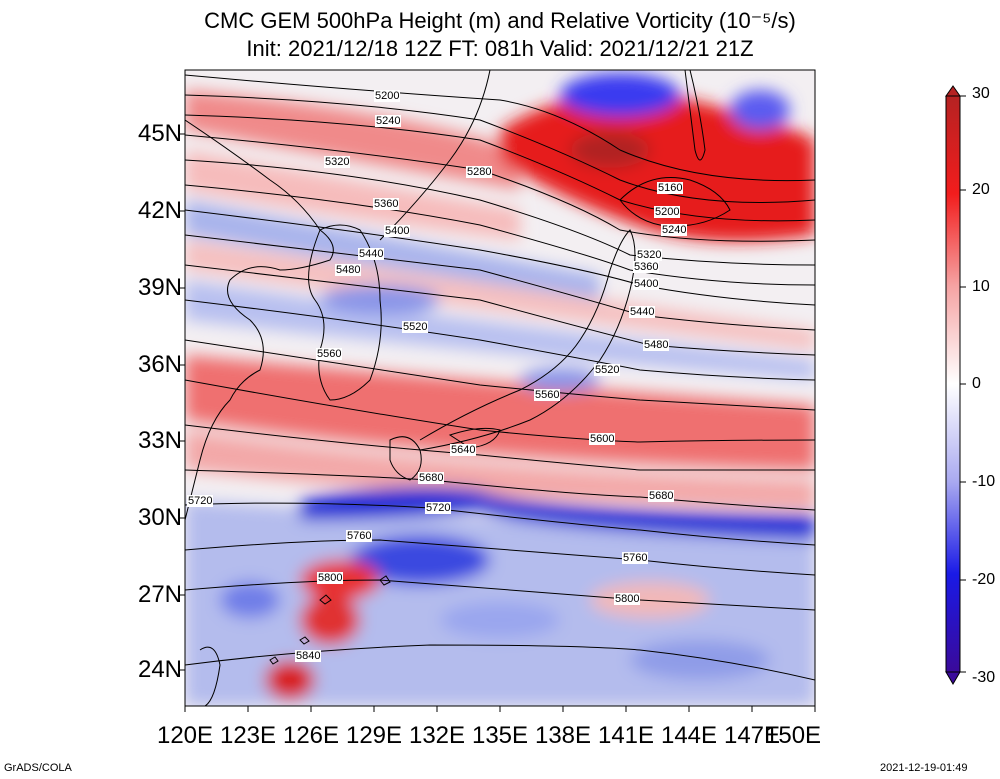 The image size is (1000, 779). What do you see at coordinates (953, 678) in the screenshot?
I see `colorbar-min-arrow` at bounding box center [953, 678].